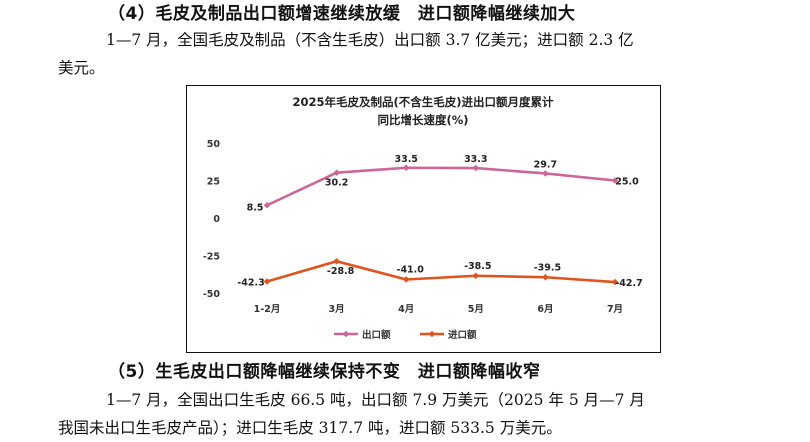  I want to click on data-label: -28.8, so click(341, 271).